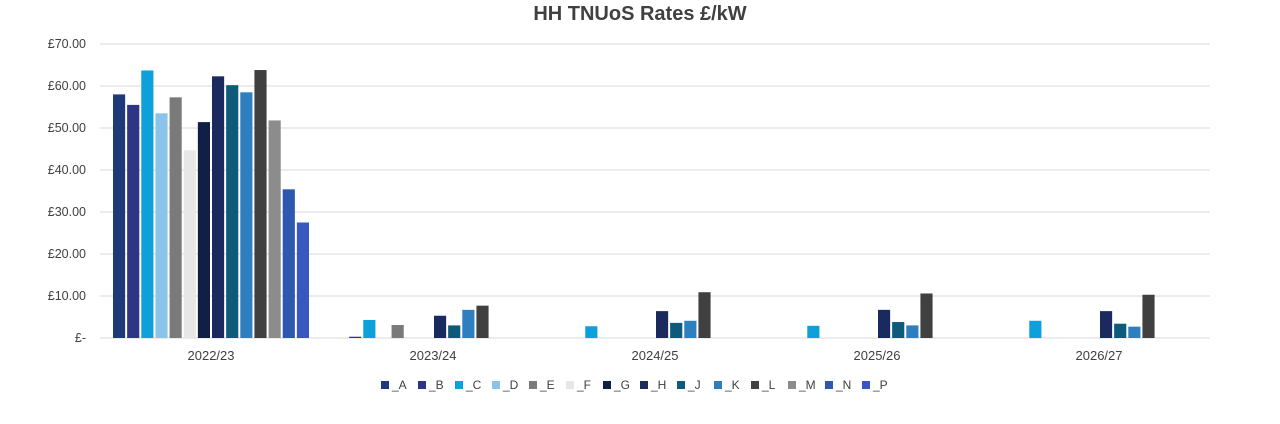 This screenshot has height=424, width=1280. I want to click on legend-item: _P, so click(875, 385).